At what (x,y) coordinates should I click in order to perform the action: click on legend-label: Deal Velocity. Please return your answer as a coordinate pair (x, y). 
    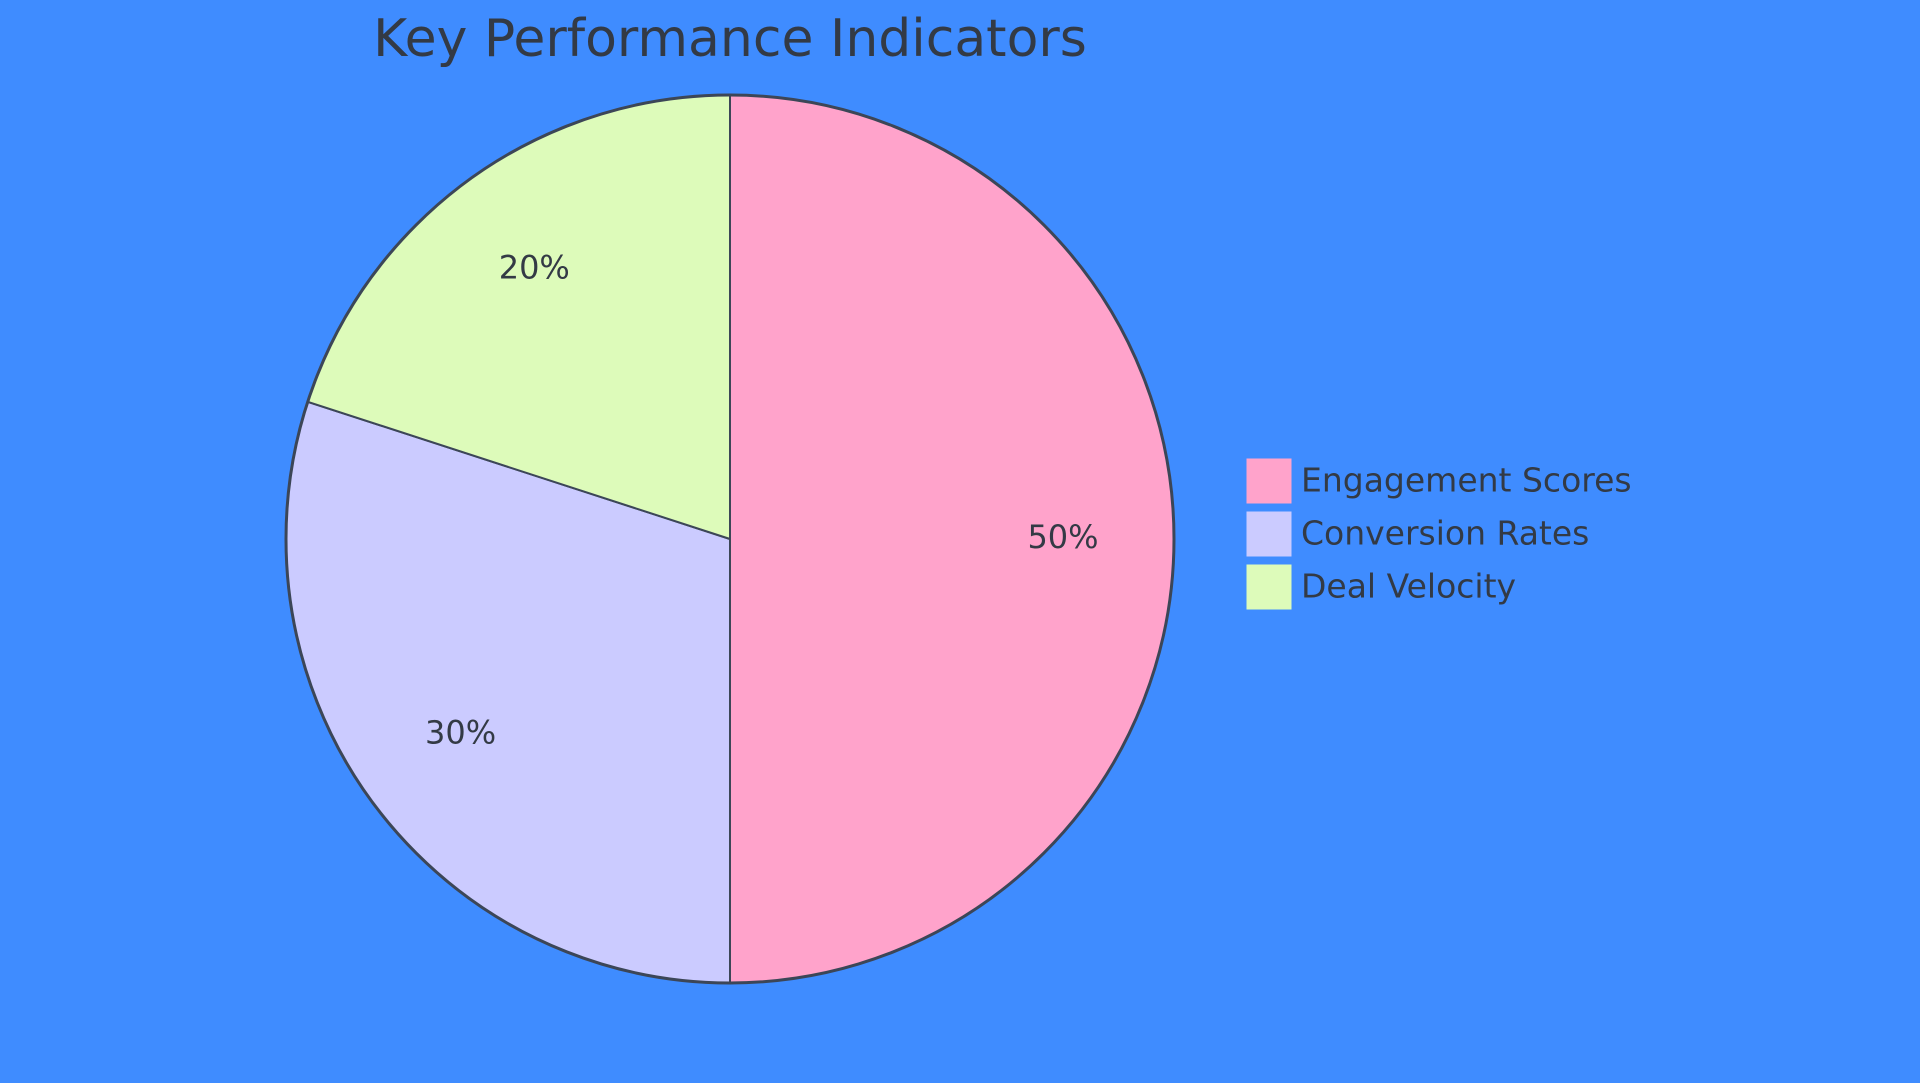
    Looking at the image, I should click on (1408, 586).